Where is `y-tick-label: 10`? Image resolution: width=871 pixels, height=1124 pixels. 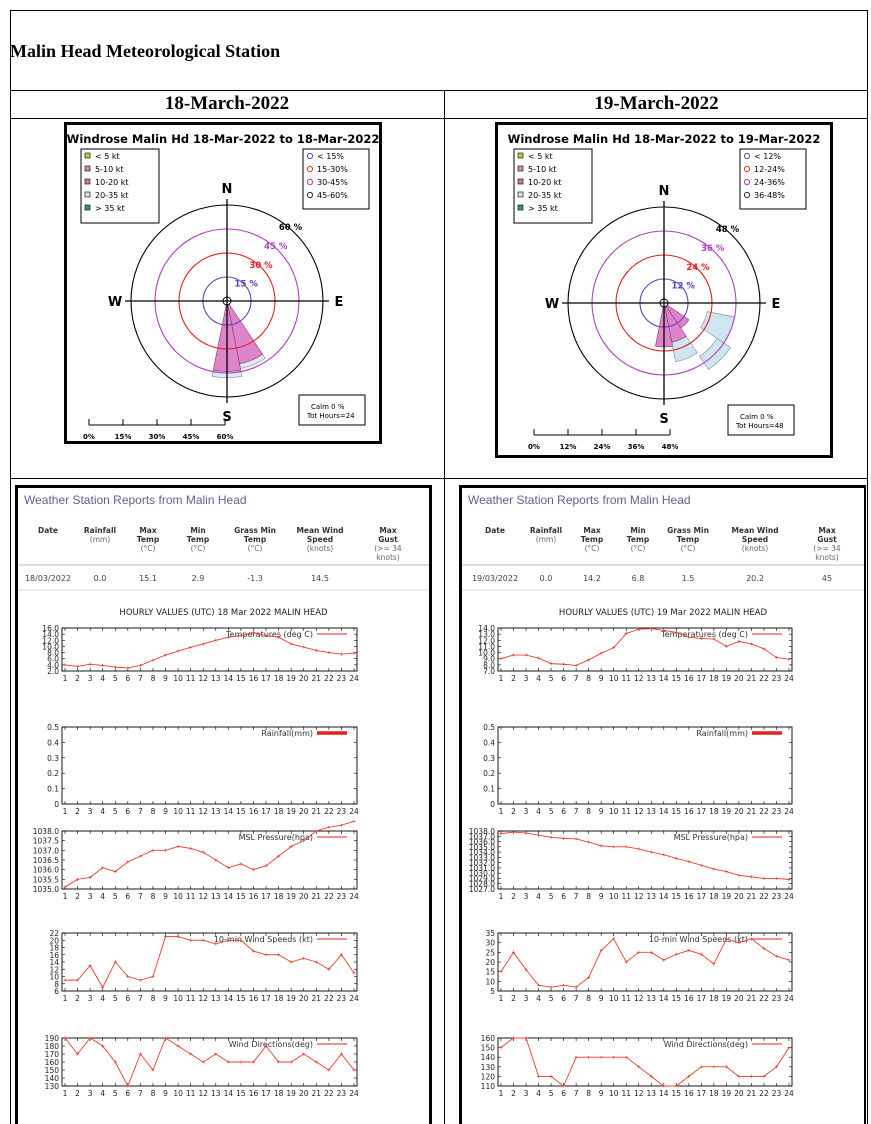
y-tick-label: 10 is located at coordinates (490, 981).